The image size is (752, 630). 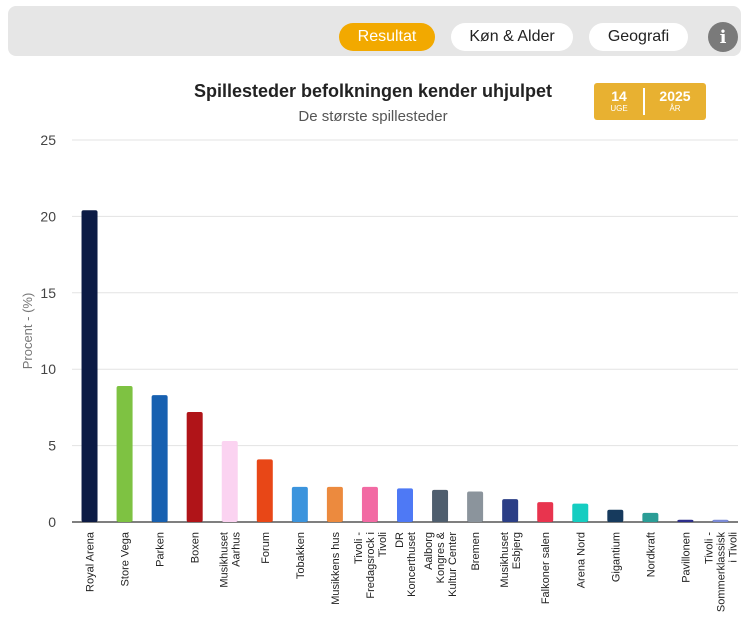 What do you see at coordinates (126, 558) in the screenshot?
I see `x-tick-label: Store Vega` at bounding box center [126, 558].